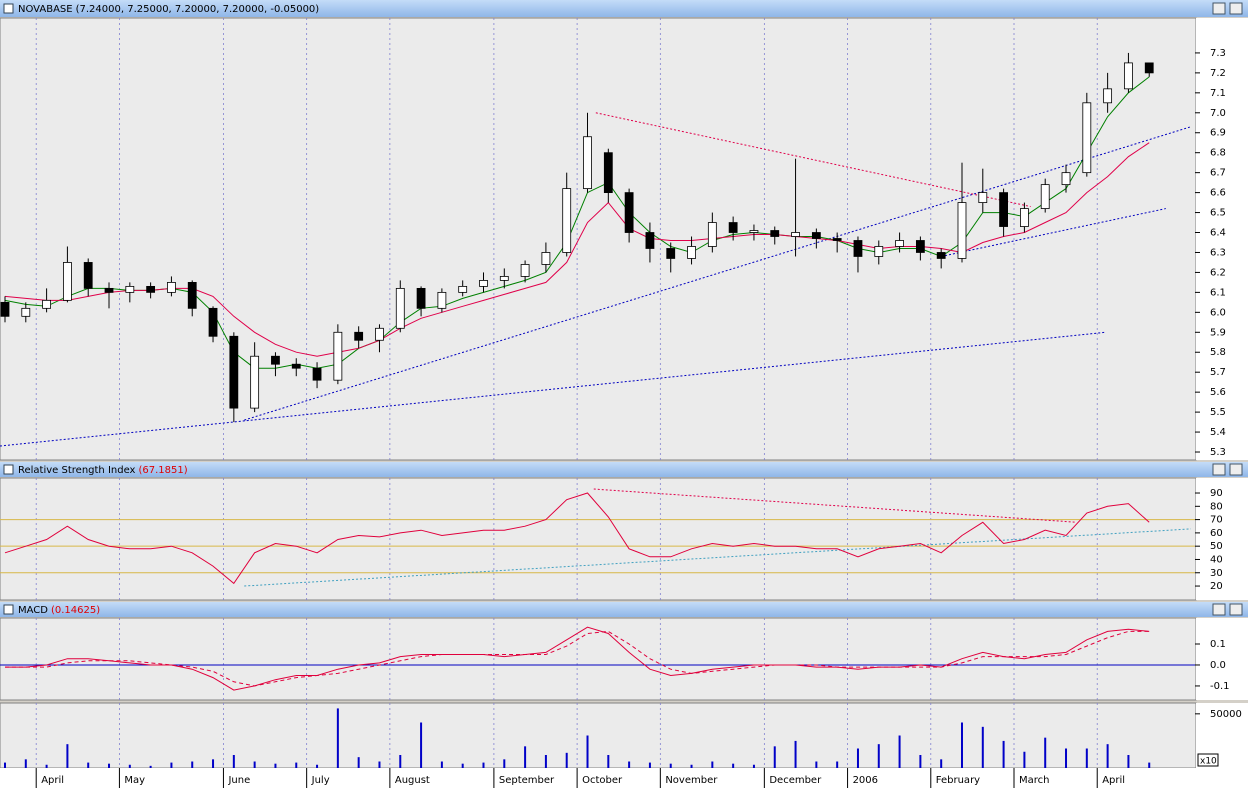  I want to click on x-tick-label: February, so click(958, 780).